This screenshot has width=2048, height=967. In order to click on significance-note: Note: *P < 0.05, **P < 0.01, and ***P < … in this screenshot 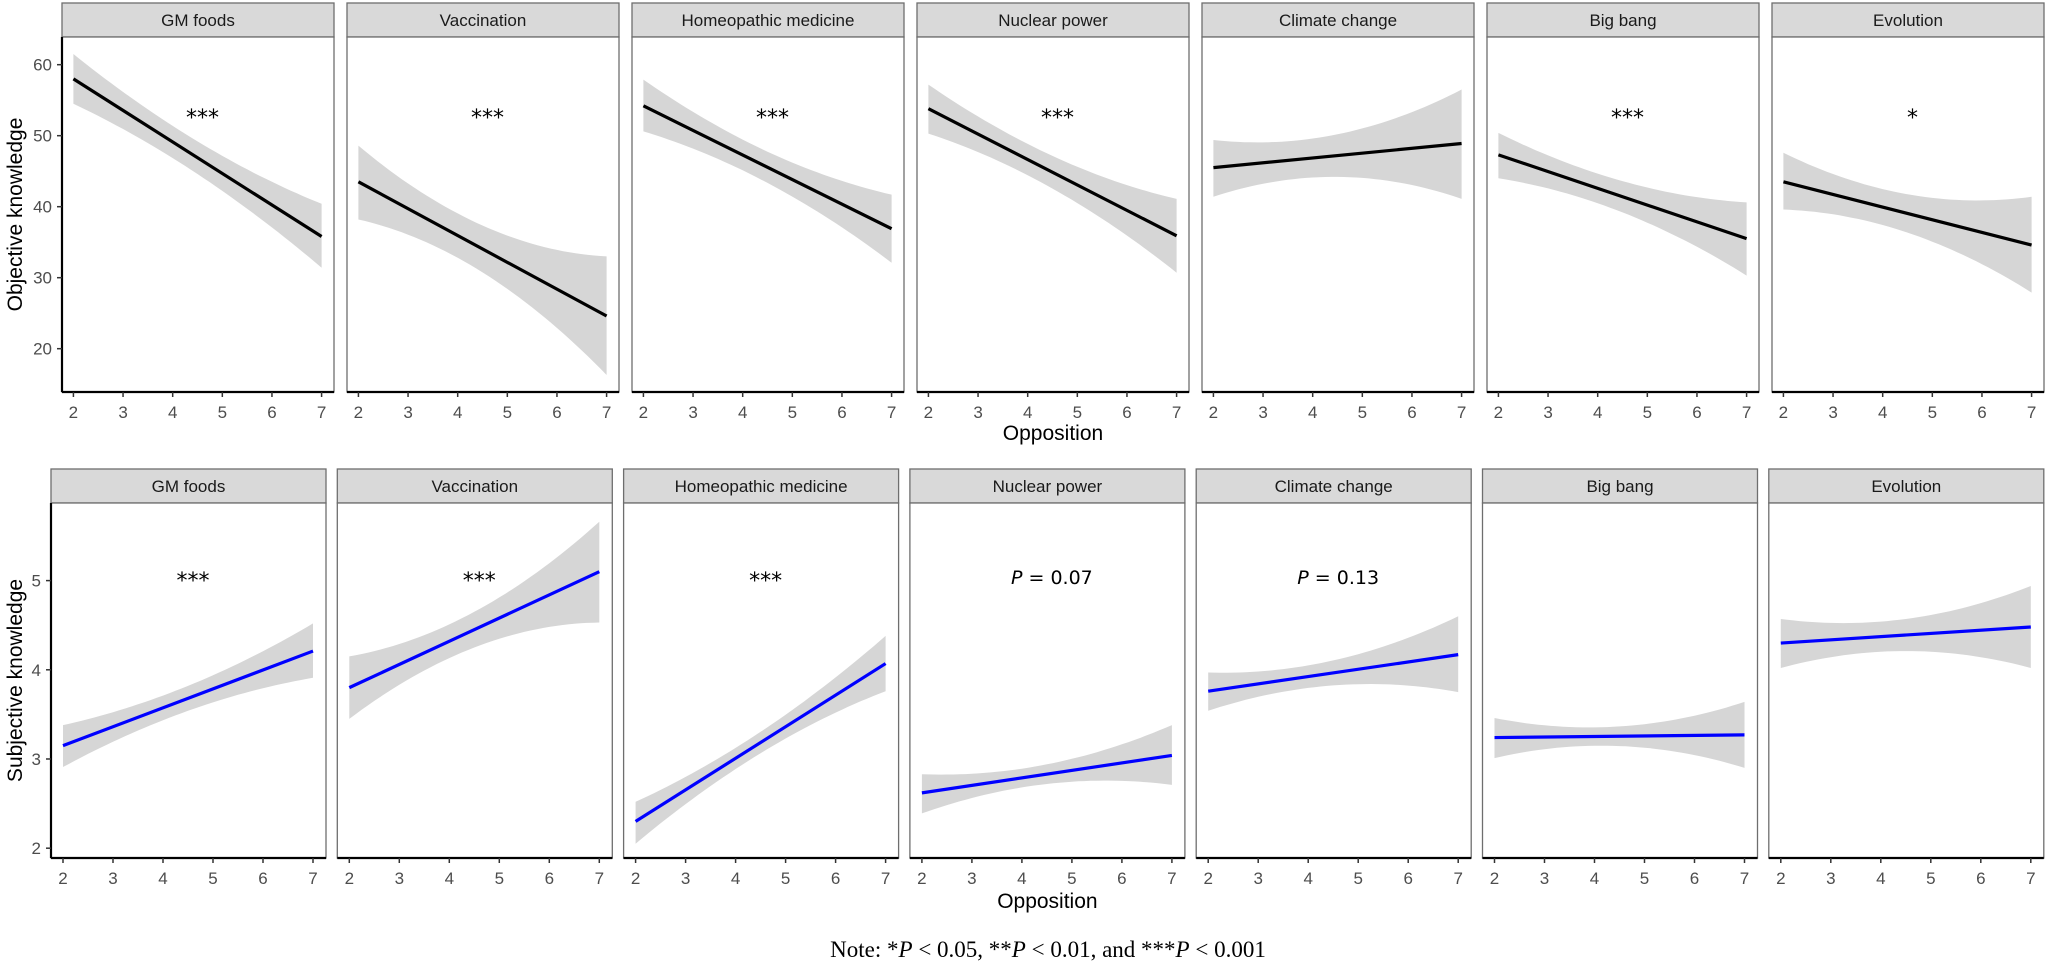, I will do `click(1048, 949)`.